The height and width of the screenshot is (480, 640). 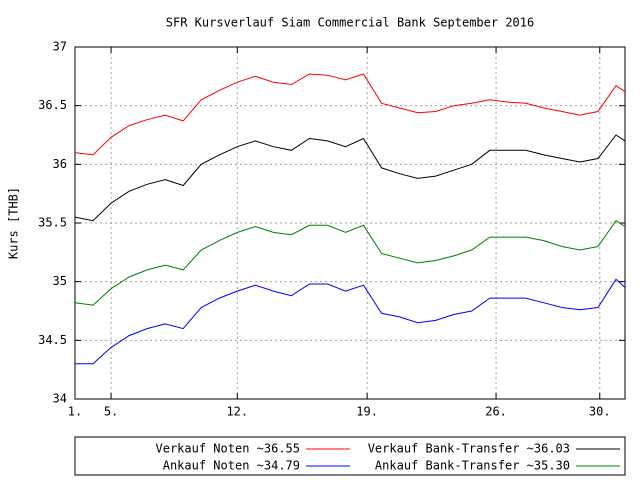 I want to click on y-tick-label: 35, so click(x=60, y=281).